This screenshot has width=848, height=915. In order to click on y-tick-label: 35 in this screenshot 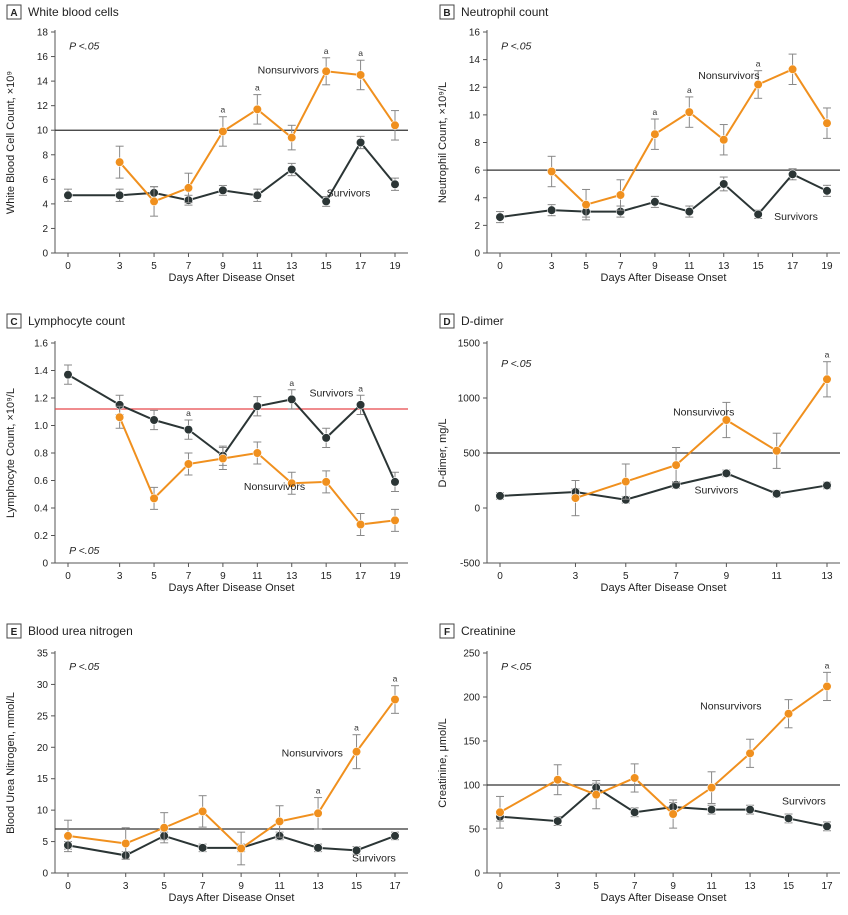, I will do `click(43, 654)`.